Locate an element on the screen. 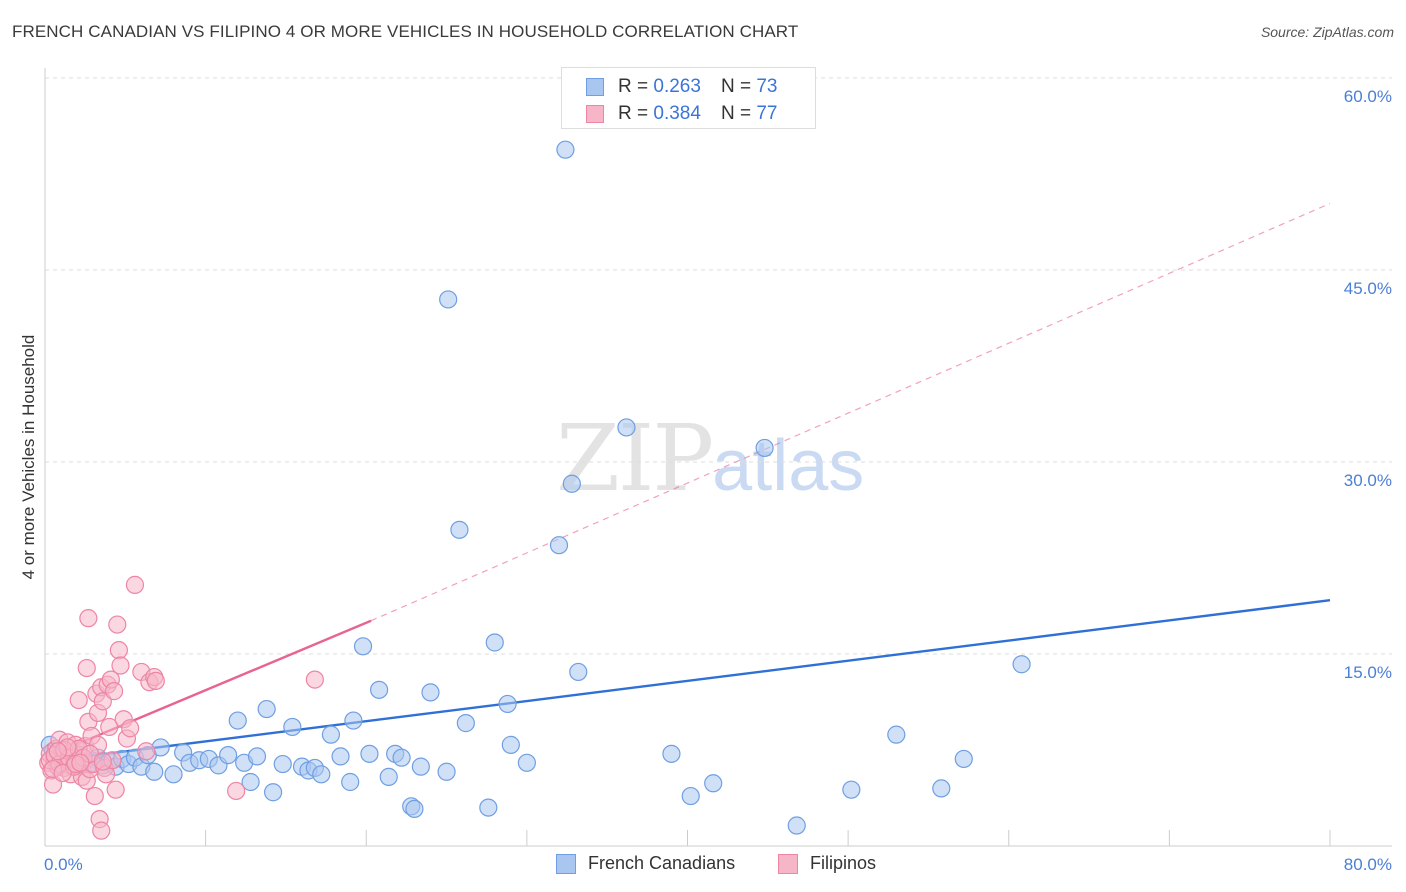 This screenshot has width=1406, height=892. y-tick-labels: 15.0% 30.0% 45.0% 60.0% is located at coordinates (1368, 384).